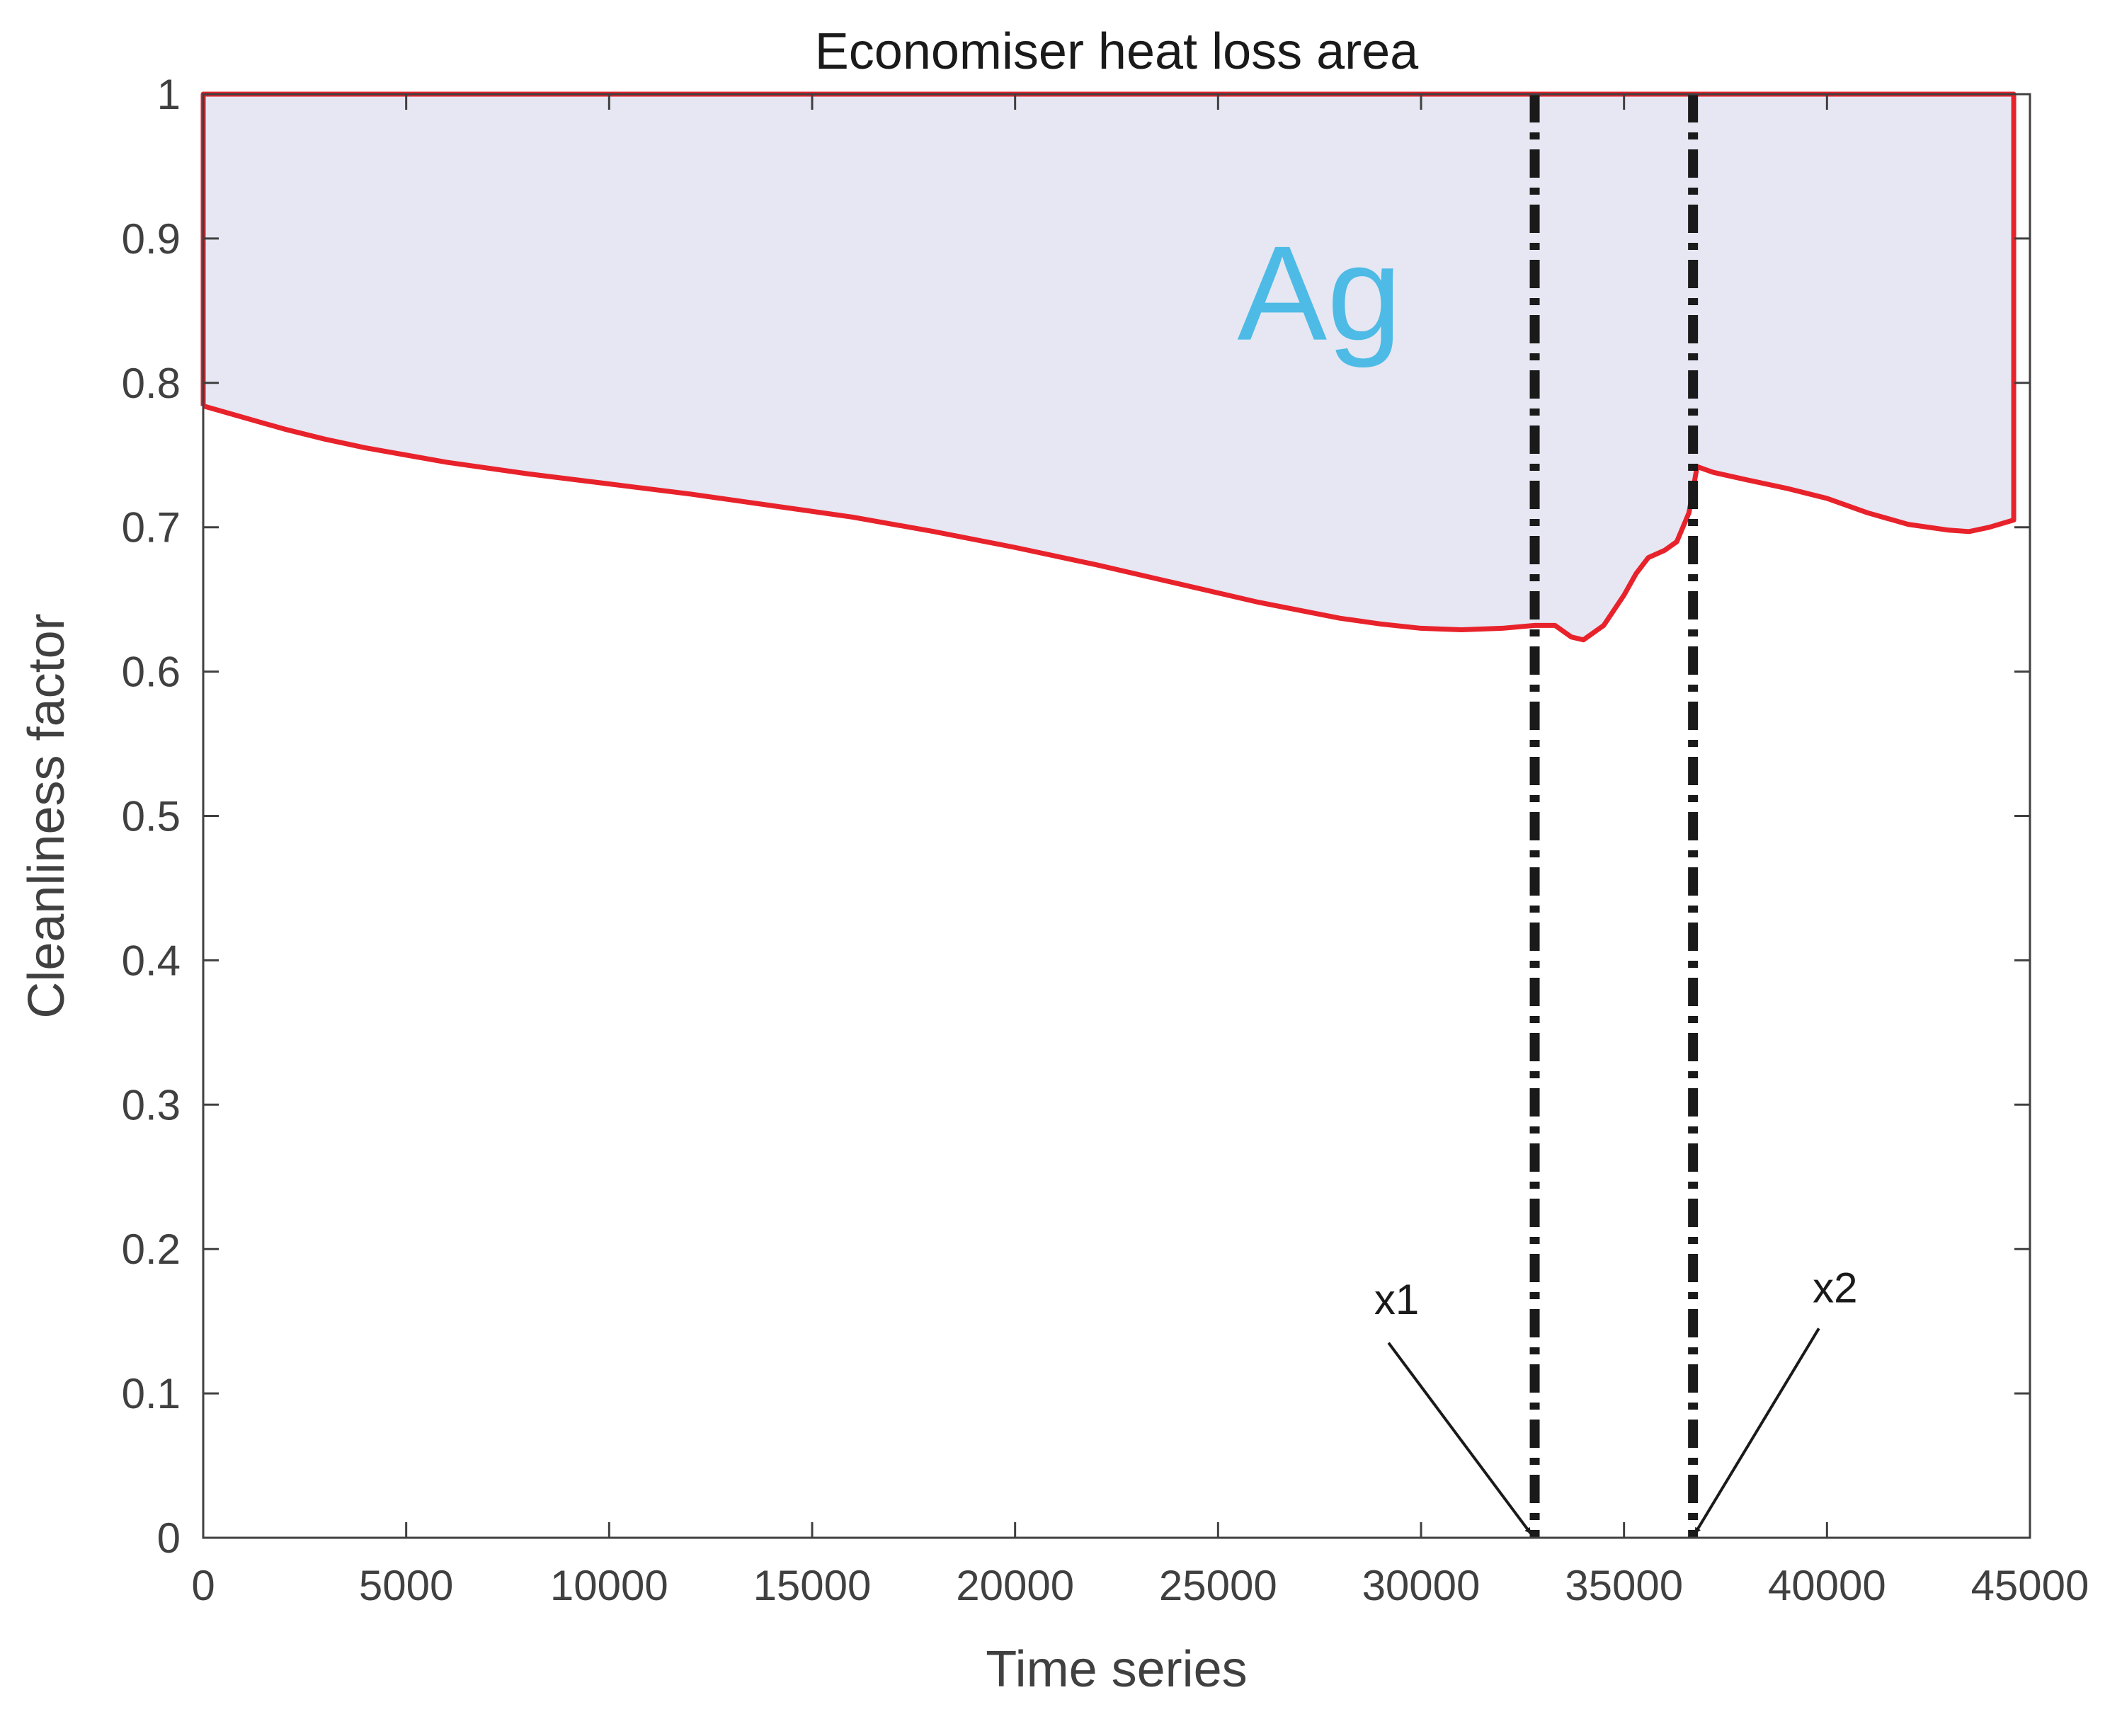 This screenshot has height=1736, width=2122. Describe the element at coordinates (1015, 1586) in the screenshot. I see `x-tick-label: 20000` at that location.